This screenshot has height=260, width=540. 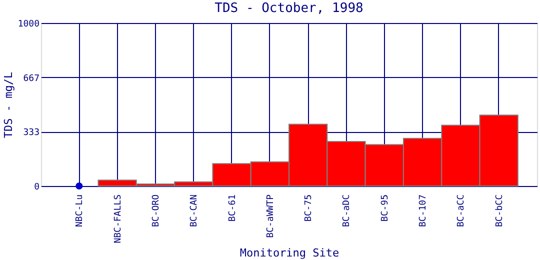 I want to click on x-tick-label: BC-CAN, so click(x=195, y=211).